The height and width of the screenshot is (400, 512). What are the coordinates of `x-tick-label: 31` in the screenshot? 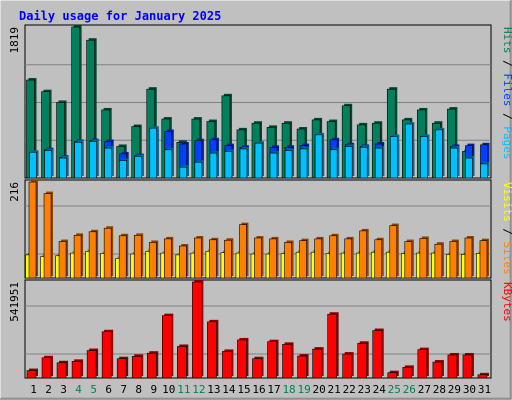 It's located at (484, 389).